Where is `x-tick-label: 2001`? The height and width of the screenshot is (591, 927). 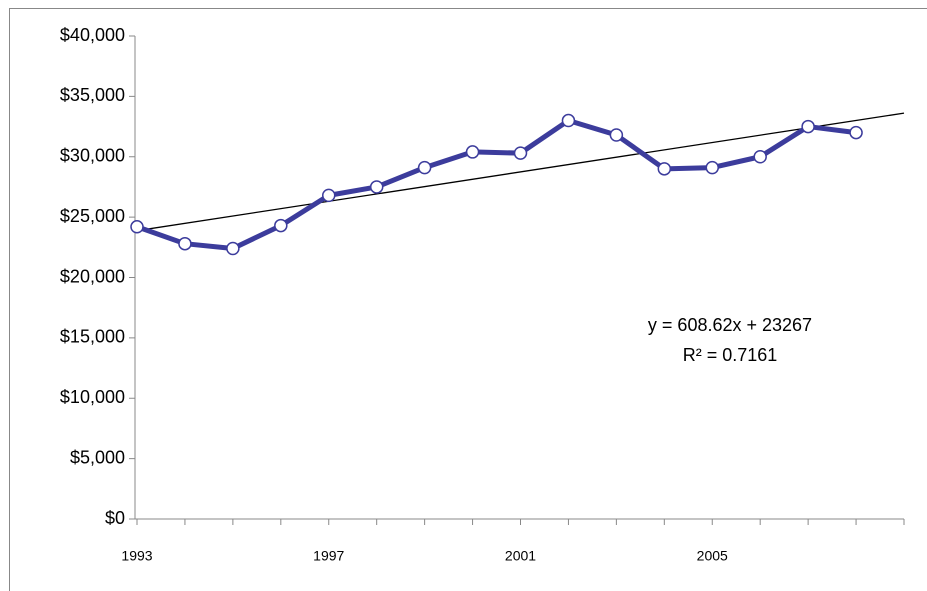 x-tick-label: 2001 is located at coordinates (520, 556).